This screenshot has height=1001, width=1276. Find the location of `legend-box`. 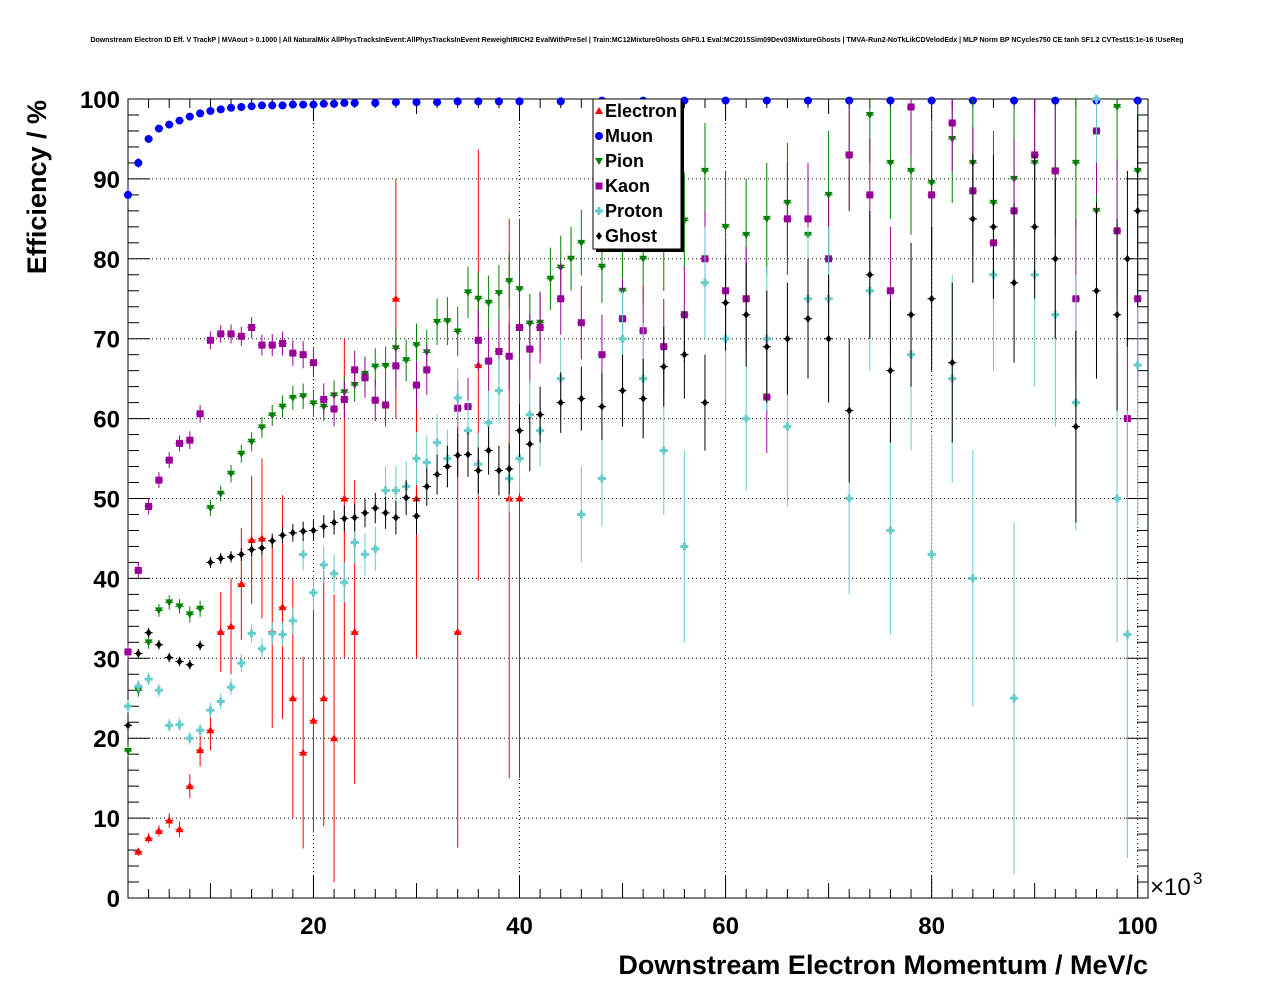

legend-box is located at coordinates (637, 174).